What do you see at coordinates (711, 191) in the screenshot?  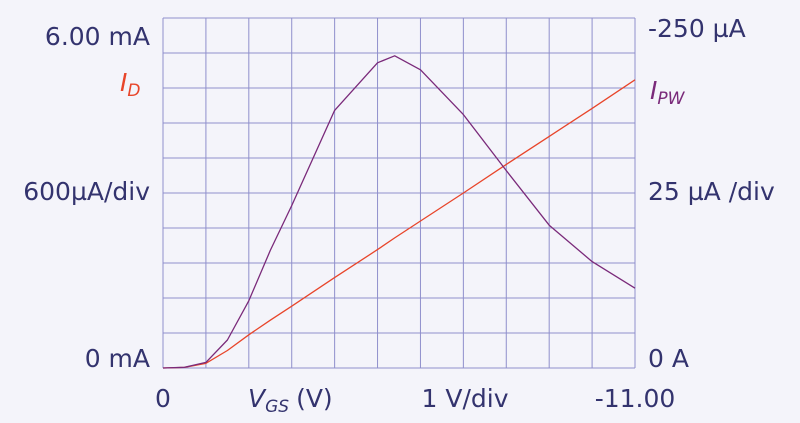 I see `y2-div-label: 25 µA /div` at bounding box center [711, 191].